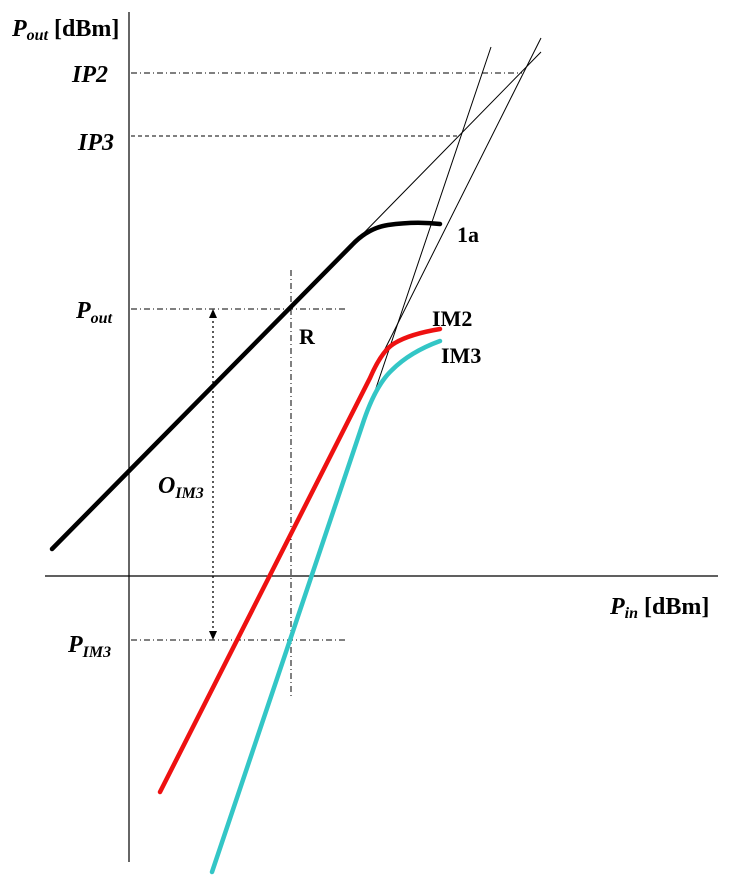  Describe the element at coordinates (452, 318) in the screenshot. I see `im2-label: IM2` at that location.